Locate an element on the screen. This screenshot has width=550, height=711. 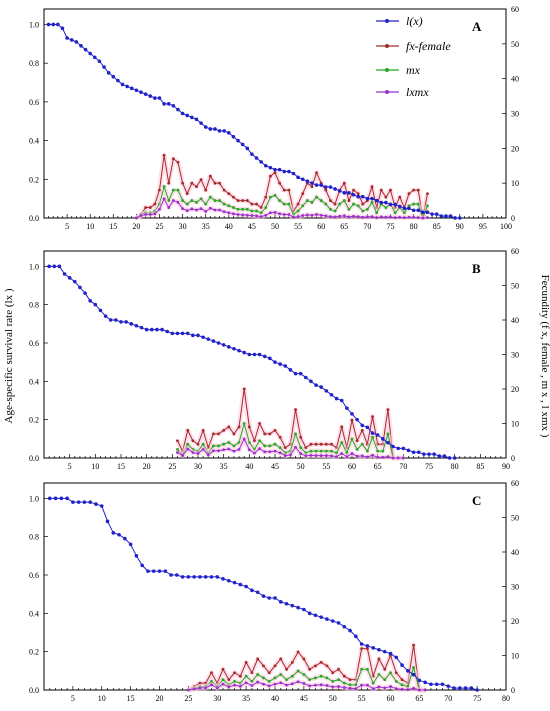
x-tick-label: 90 is located at coordinates (460, 226).